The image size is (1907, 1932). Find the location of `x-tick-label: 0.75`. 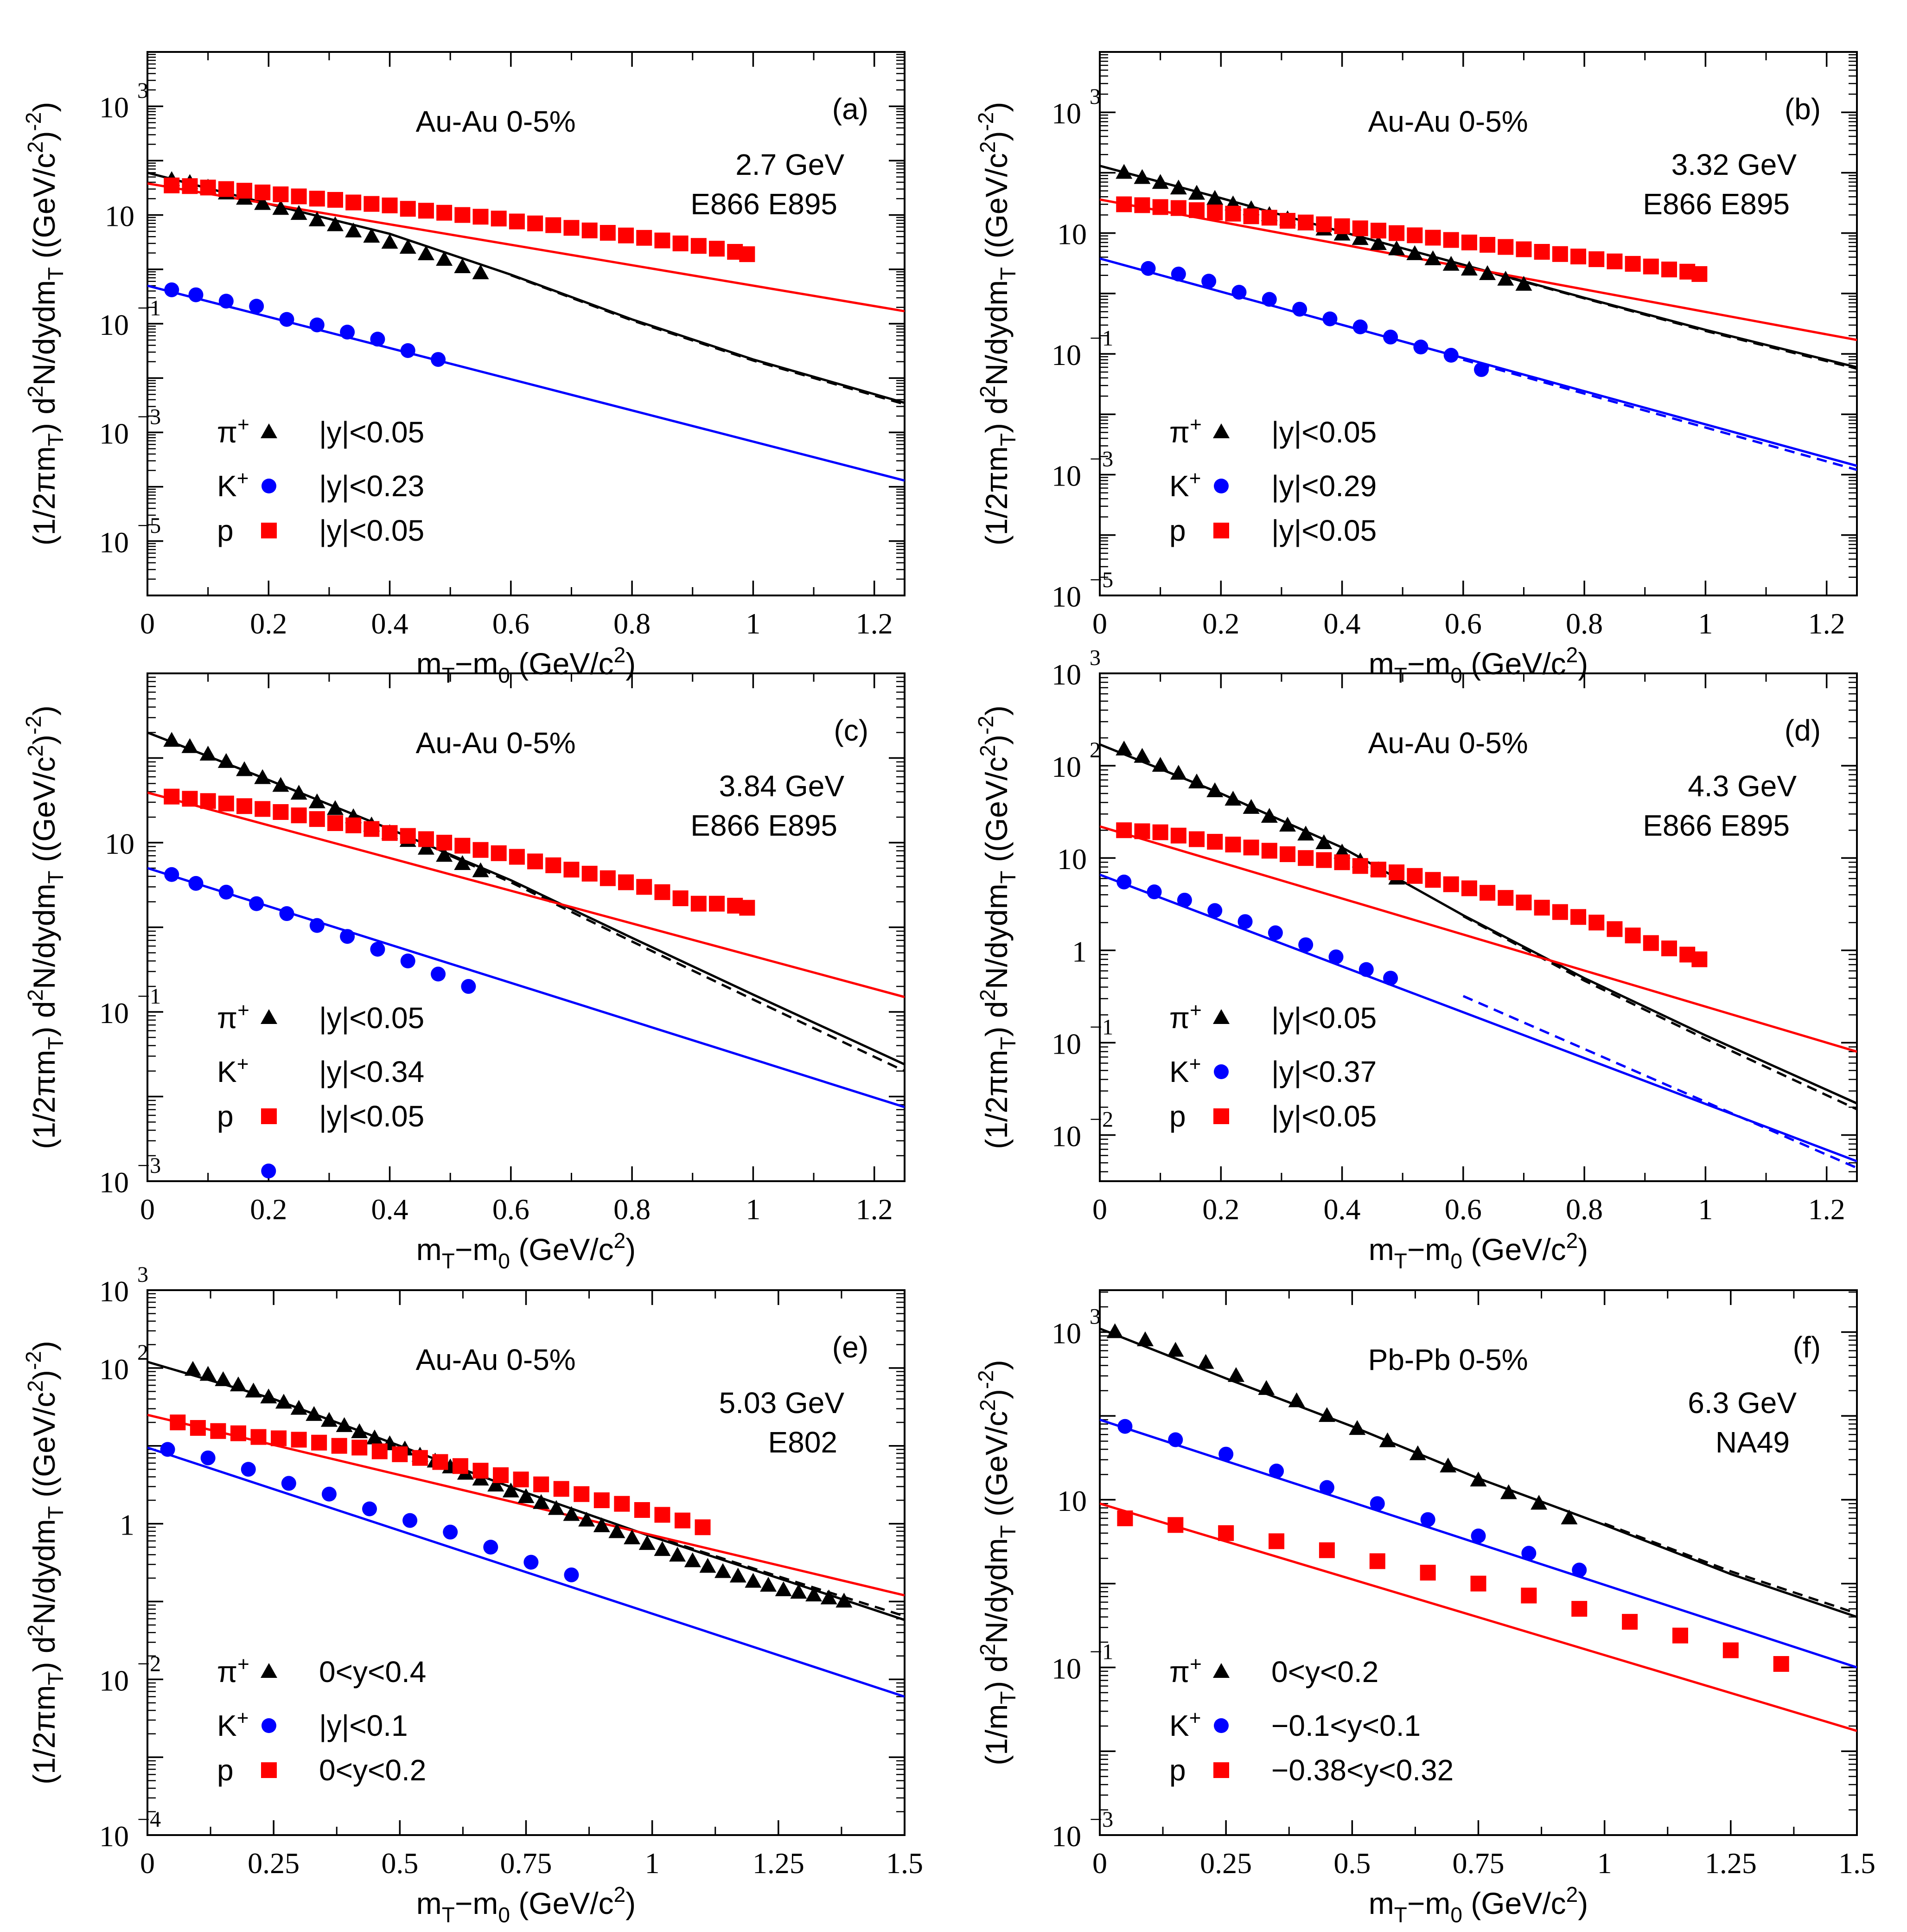

x-tick-label: 0.75 is located at coordinates (1479, 1863).